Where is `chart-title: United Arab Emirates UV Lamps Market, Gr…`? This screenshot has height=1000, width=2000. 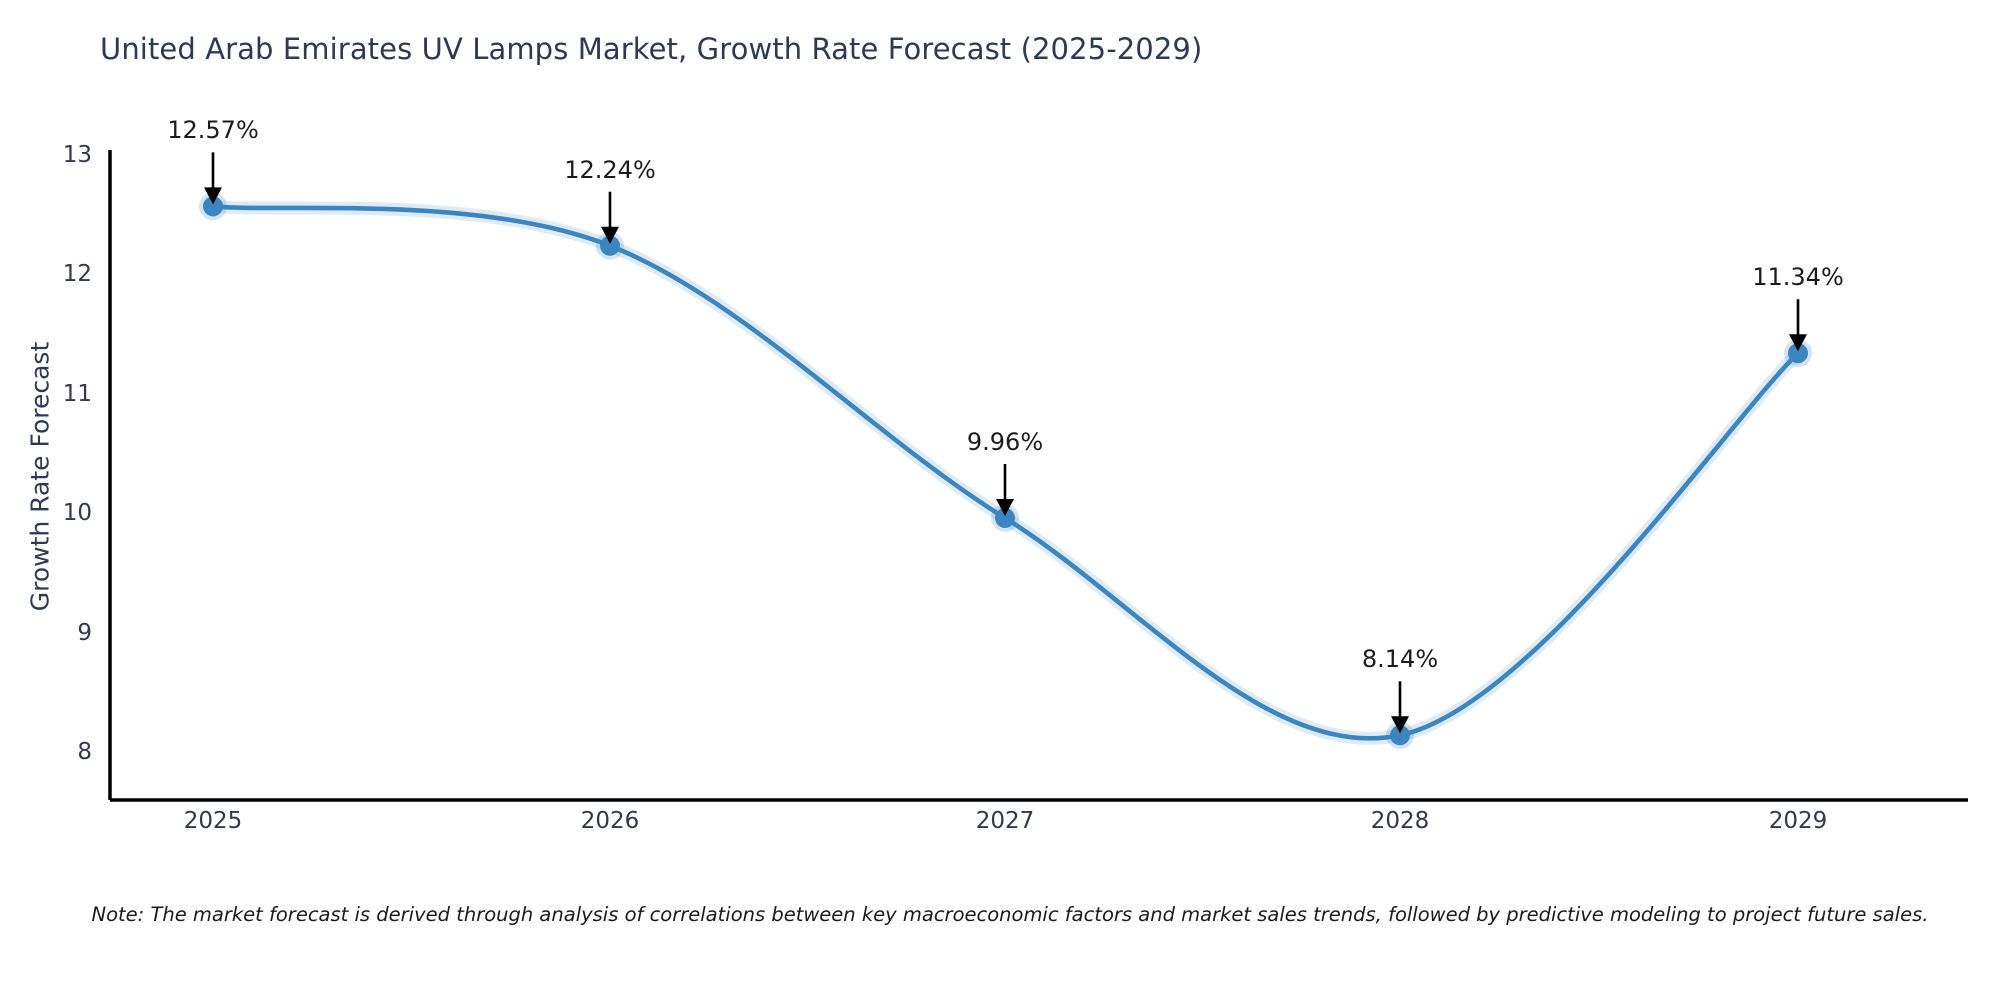
chart-title: United Arab Emirates UV Lamps Market, Gr… is located at coordinates (651, 49).